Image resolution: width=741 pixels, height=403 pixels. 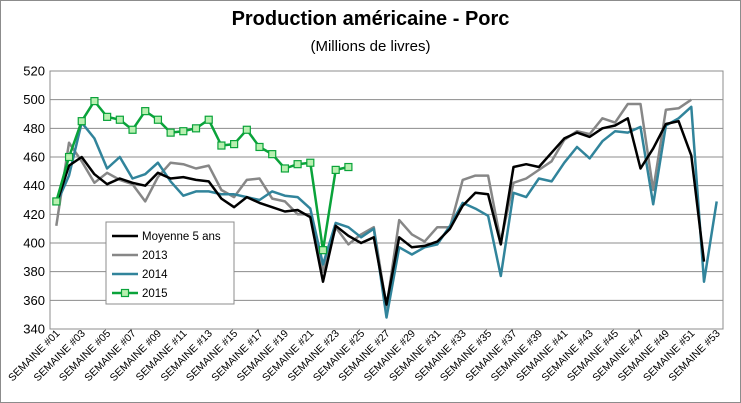 I want to click on y-tick-label: 480, so click(x=34, y=128).